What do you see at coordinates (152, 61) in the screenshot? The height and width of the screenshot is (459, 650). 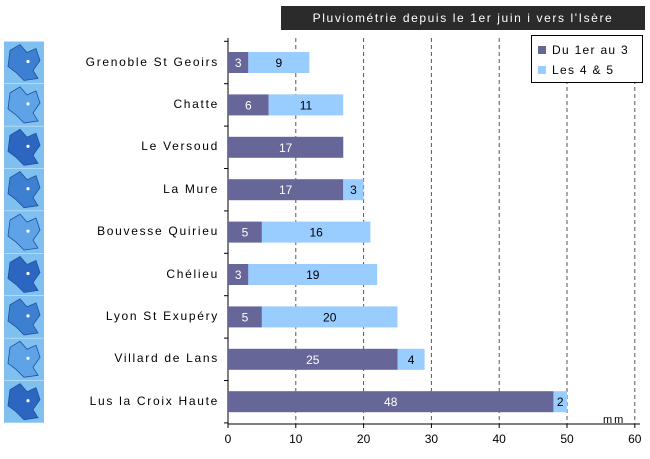 I see `category-label: Grenoble St Geoirs` at bounding box center [152, 61].